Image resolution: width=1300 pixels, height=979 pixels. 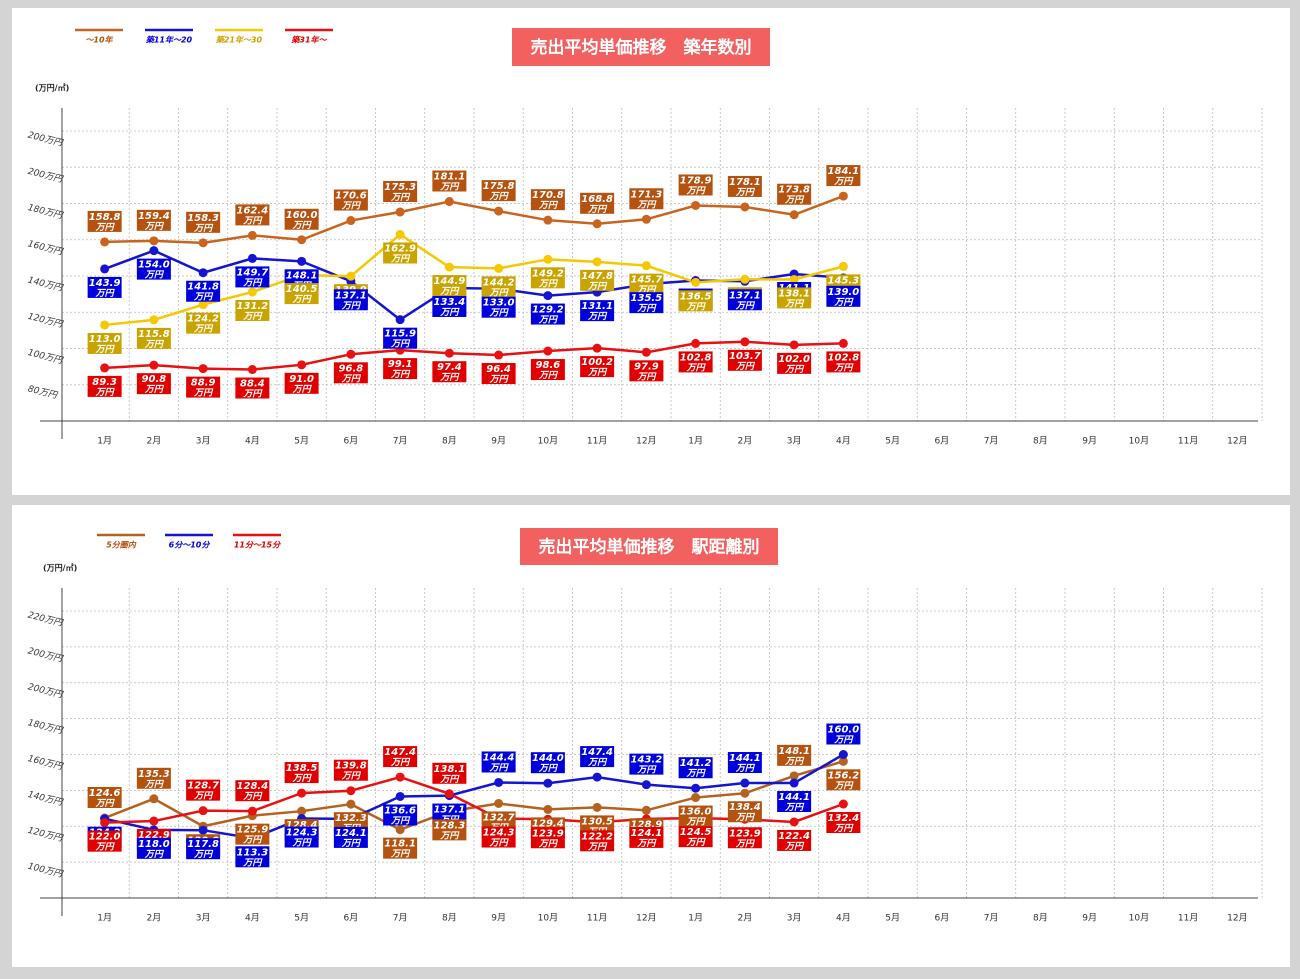 I want to click on chart-title: 売出平均単価推移 駅距離別, so click(x=649, y=547).